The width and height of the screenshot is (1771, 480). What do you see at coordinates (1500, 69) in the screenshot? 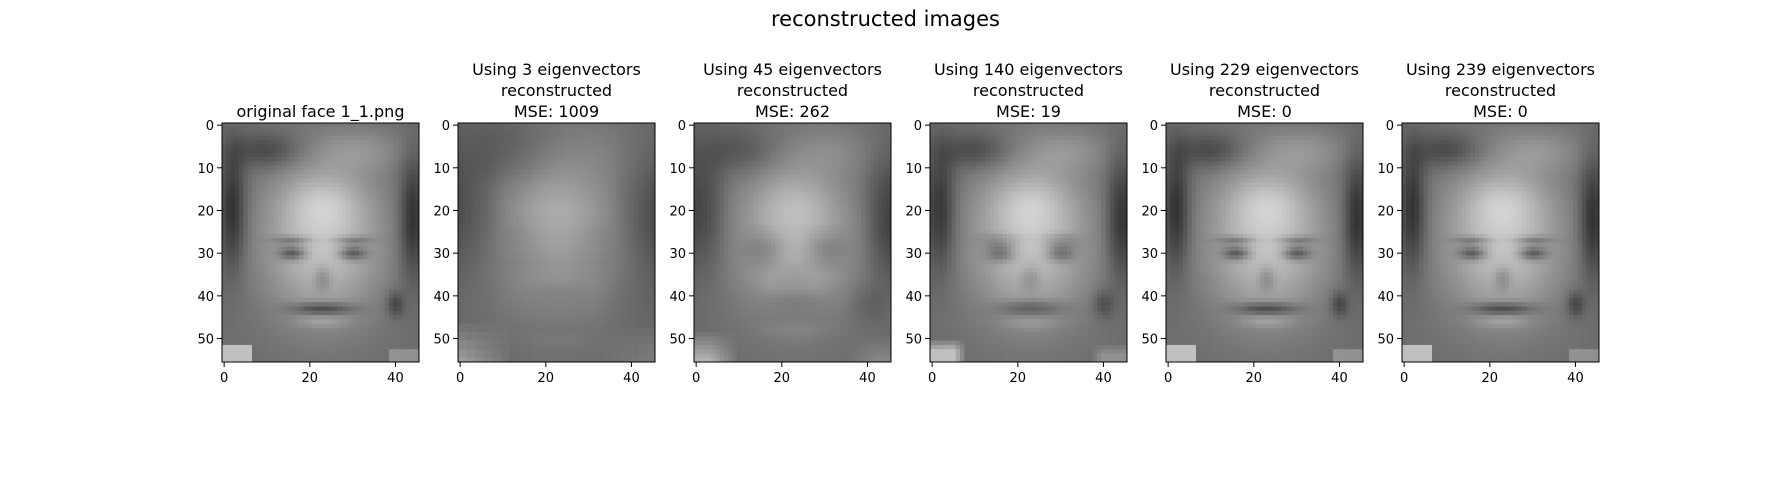
I see `subplot-title-line: Using 239 eigenvectors` at bounding box center [1500, 69].